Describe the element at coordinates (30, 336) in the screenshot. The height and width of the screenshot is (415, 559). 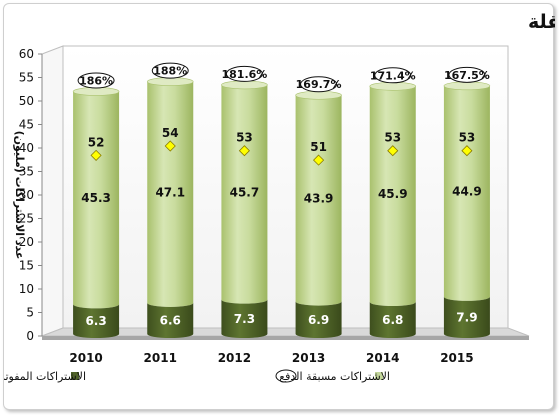
I see `y-tick-label: 0` at that location.